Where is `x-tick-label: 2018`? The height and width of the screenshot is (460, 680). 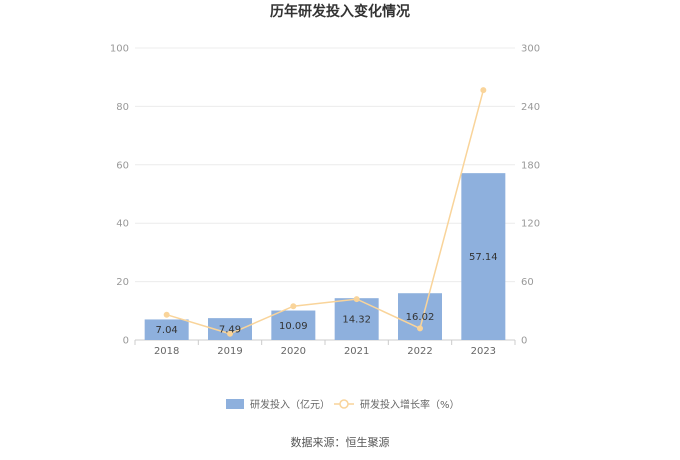
x-tick-label: 2018 is located at coordinates (166, 351).